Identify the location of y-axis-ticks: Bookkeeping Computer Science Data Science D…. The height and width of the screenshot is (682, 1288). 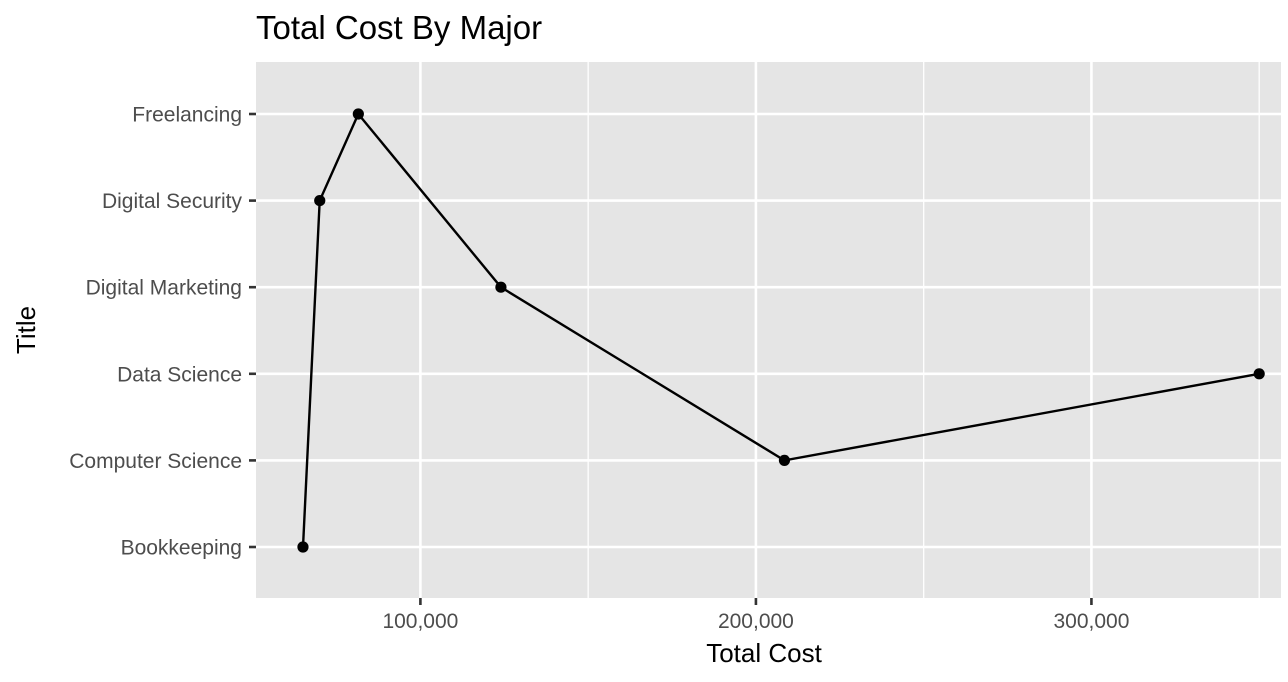
(162, 332).